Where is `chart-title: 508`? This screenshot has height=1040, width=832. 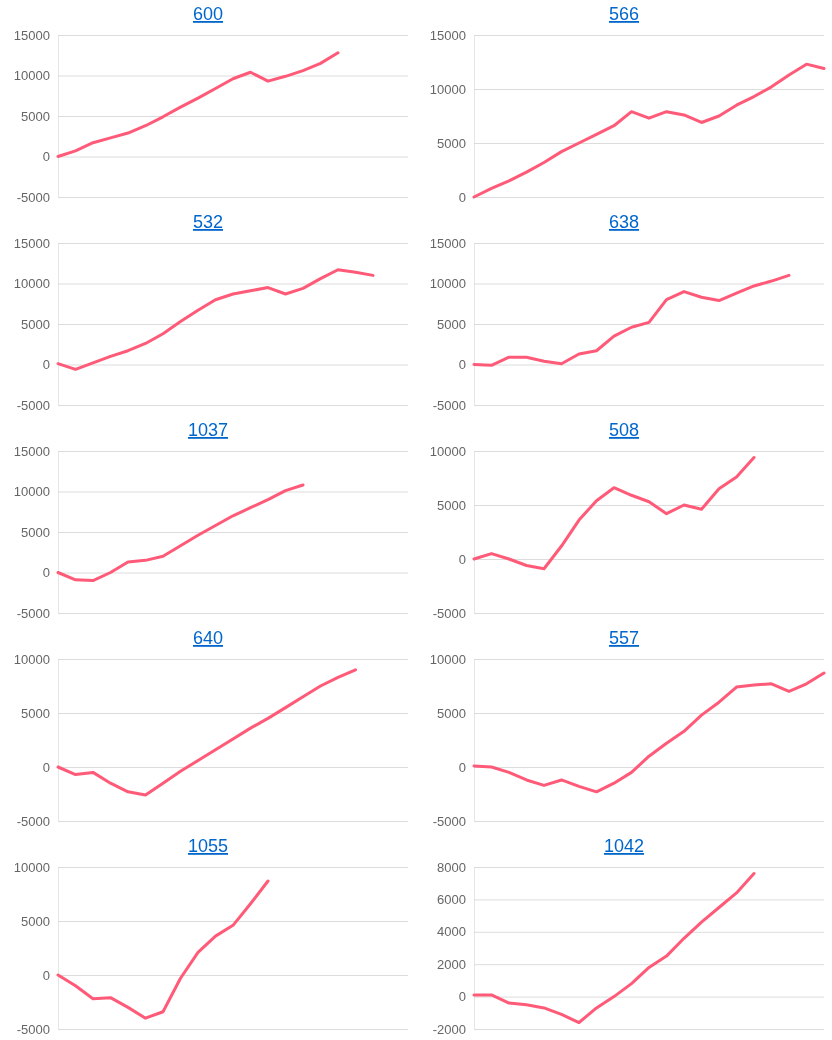 chart-title: 508 is located at coordinates (624, 430).